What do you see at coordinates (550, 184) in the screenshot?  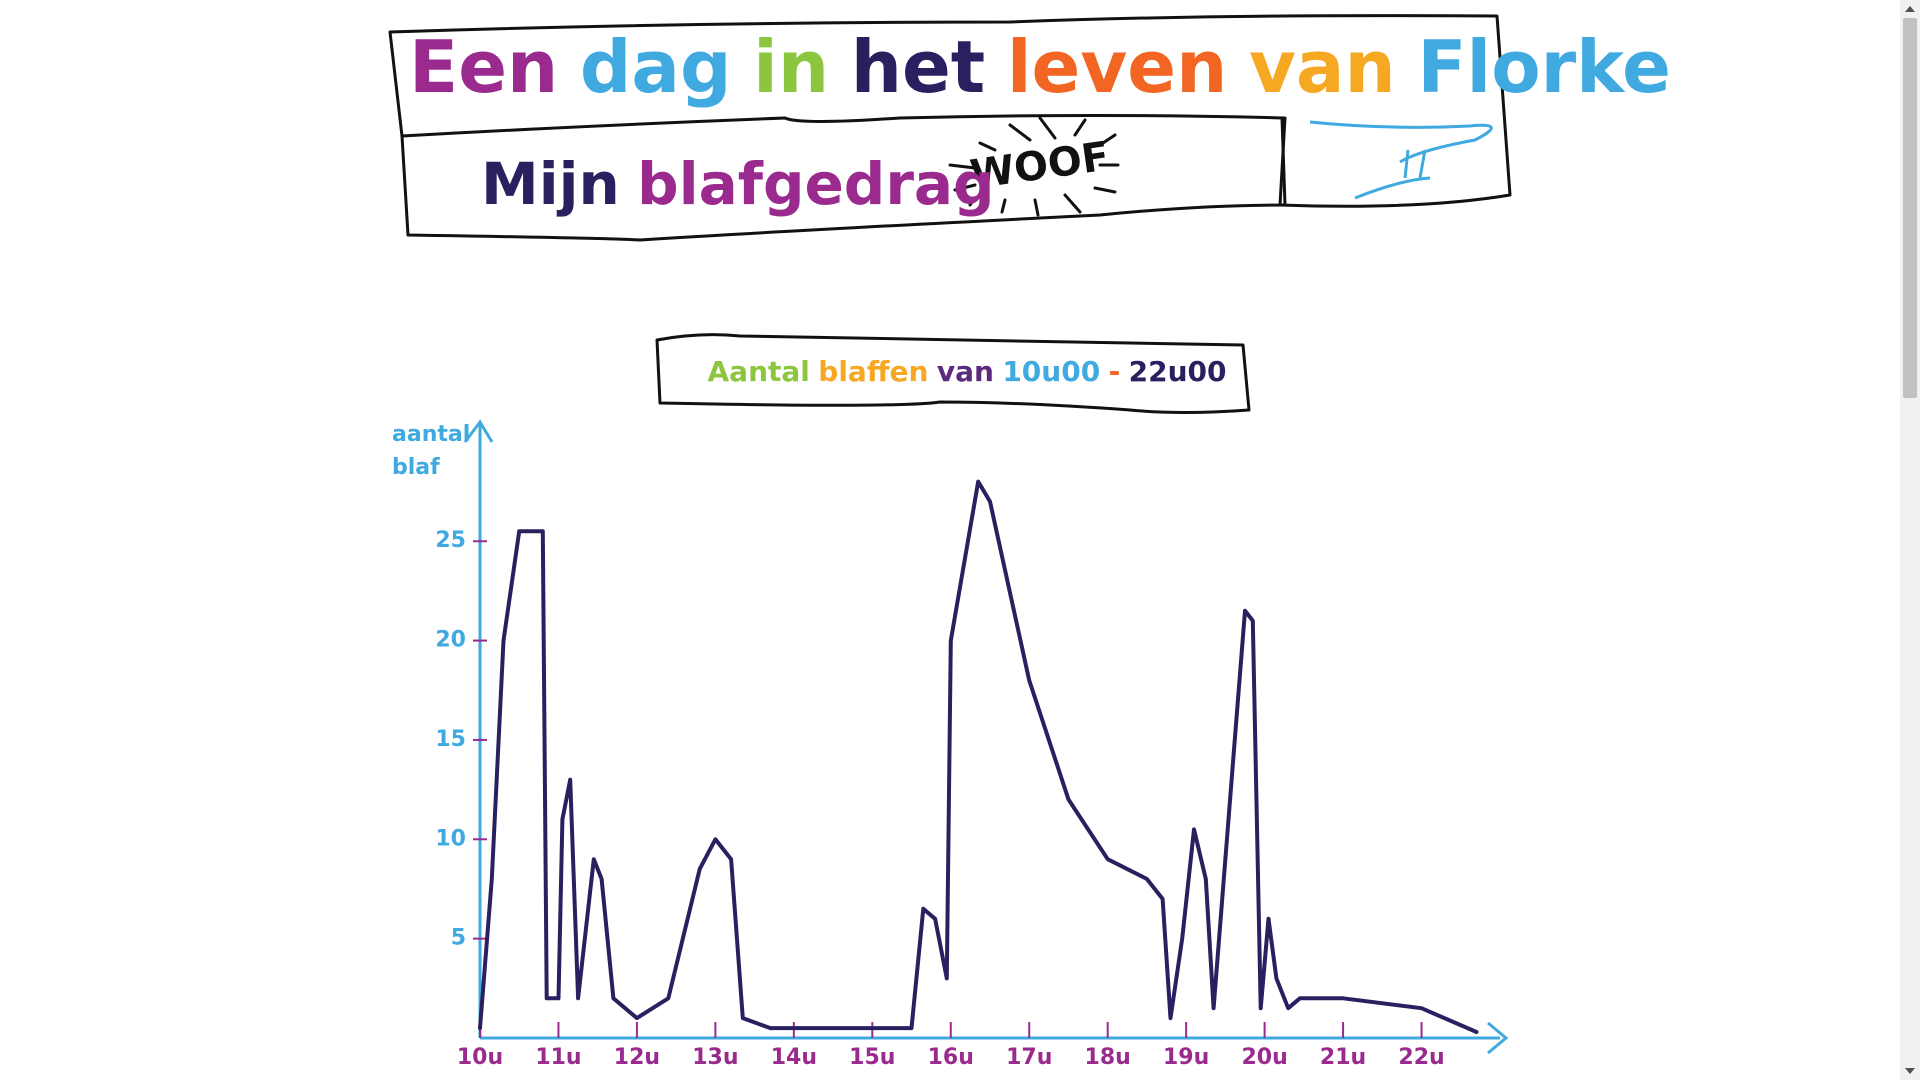 I see `title-word: Mijn` at bounding box center [550, 184].